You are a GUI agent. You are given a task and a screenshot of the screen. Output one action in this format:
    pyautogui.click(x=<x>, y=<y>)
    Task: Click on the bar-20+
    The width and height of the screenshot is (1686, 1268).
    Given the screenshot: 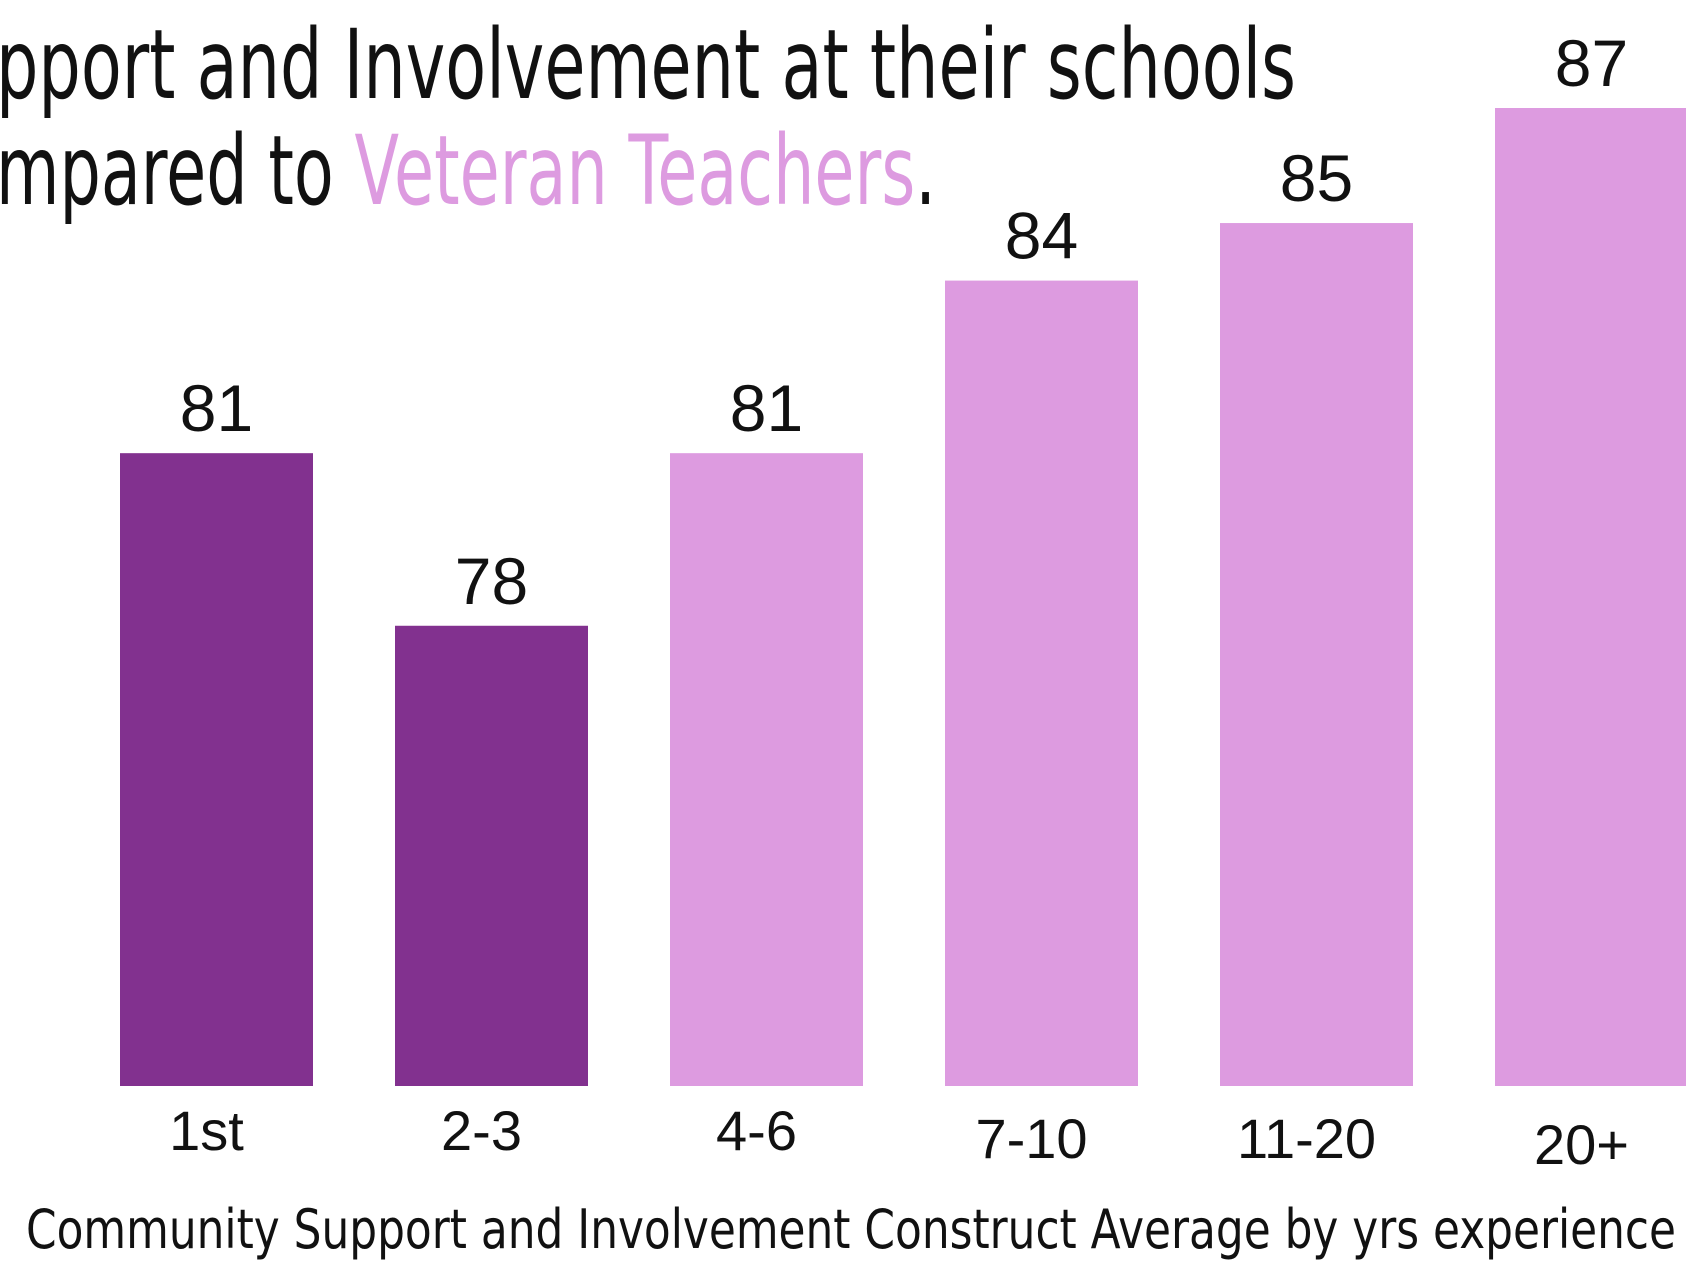 What is the action you would take?
    pyautogui.click(x=1590, y=597)
    